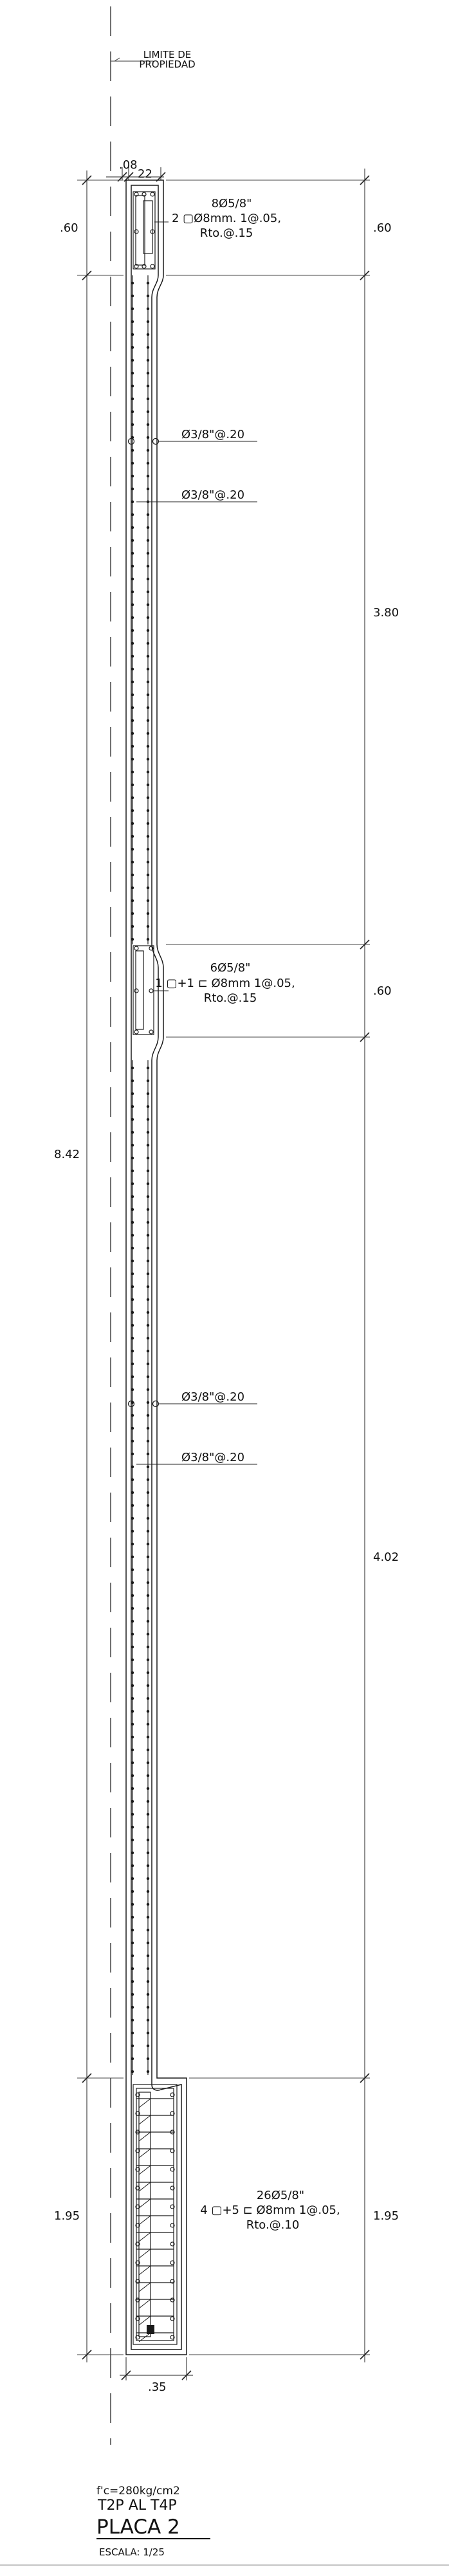 The height and width of the screenshot is (2576, 449). Describe the element at coordinates (137, 2506) in the screenshot. I see `level-range-note: T2P AL T4P` at that location.